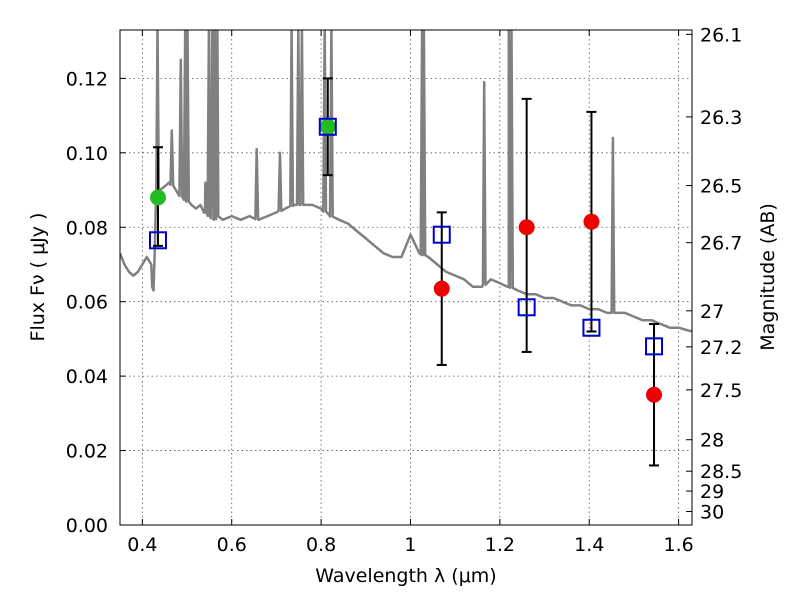 Image resolution: width=800 pixels, height=600 pixels. I want to click on y-tick-label: 0.08, so click(87, 228).